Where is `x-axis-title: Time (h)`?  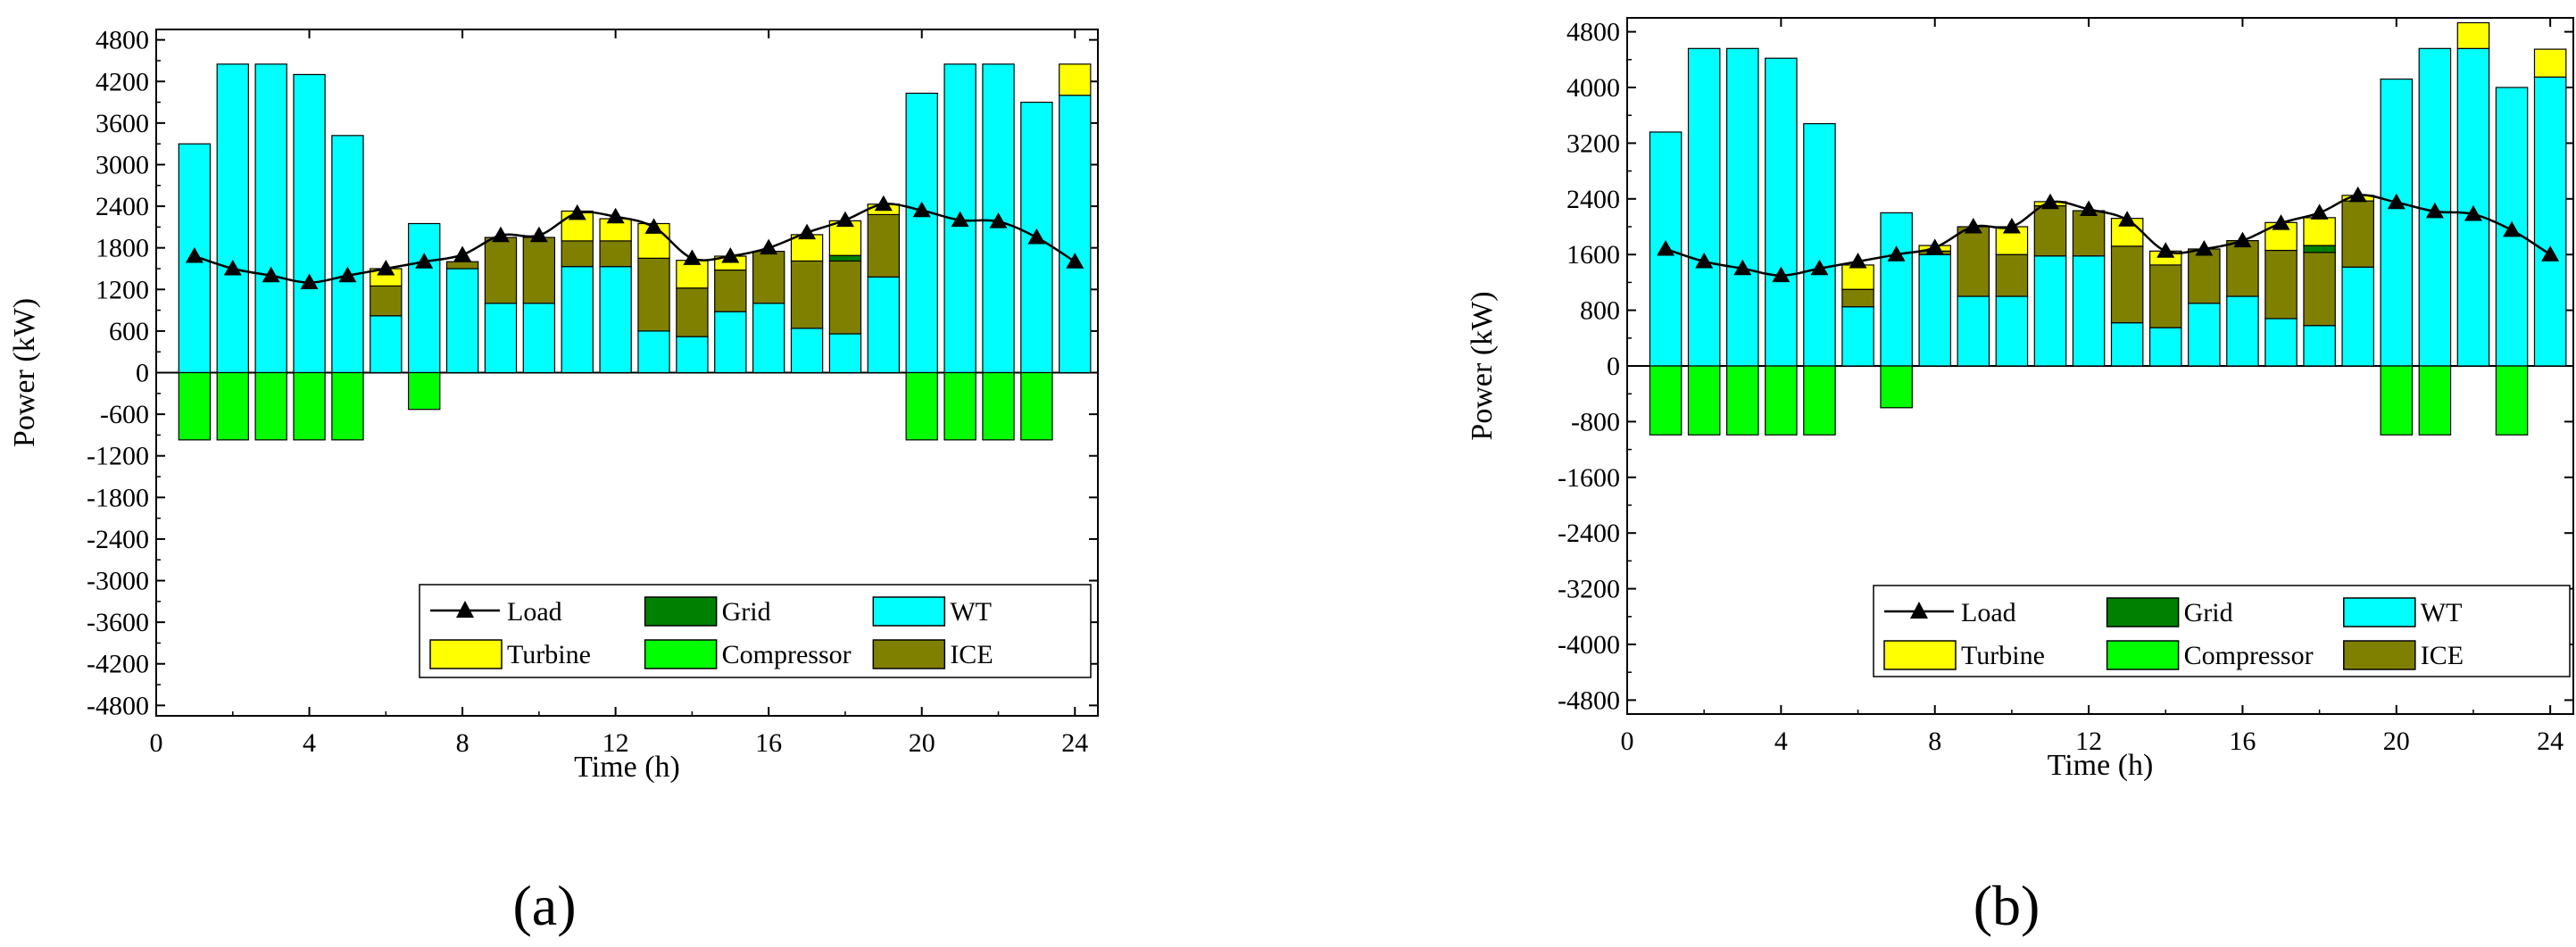 x-axis-title: Time (h) is located at coordinates (2101, 766).